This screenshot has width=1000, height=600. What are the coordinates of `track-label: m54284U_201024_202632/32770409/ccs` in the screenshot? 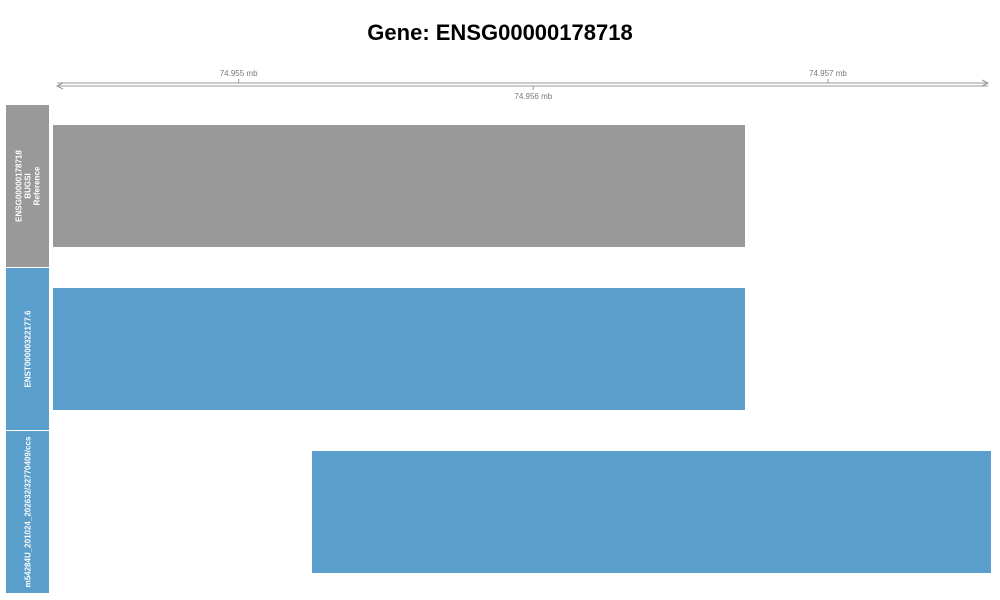 It's located at (27, 512).